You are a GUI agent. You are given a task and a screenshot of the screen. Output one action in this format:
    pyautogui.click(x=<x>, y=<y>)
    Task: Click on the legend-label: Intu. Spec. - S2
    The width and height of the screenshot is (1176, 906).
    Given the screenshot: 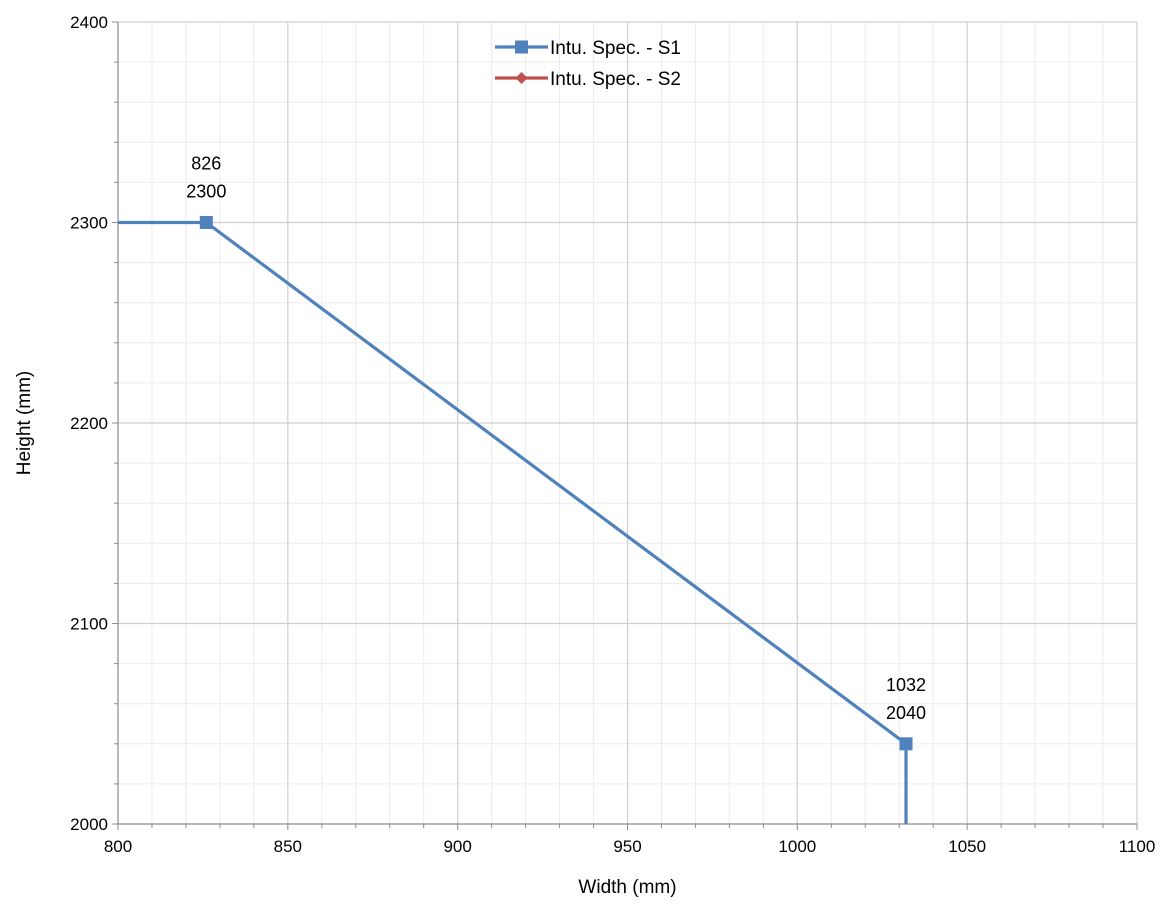 What is the action you would take?
    pyautogui.click(x=615, y=79)
    